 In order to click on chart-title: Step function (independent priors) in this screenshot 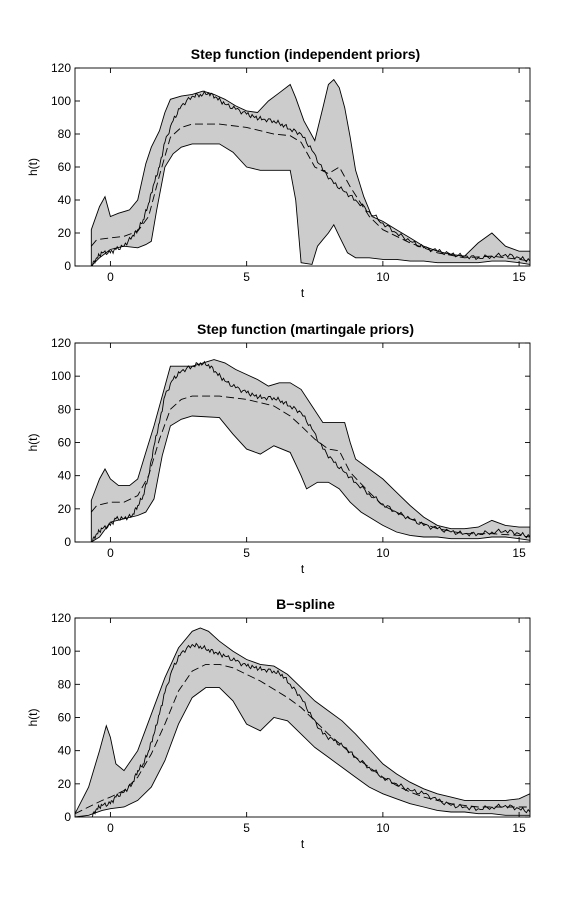, I will do `click(305, 54)`.